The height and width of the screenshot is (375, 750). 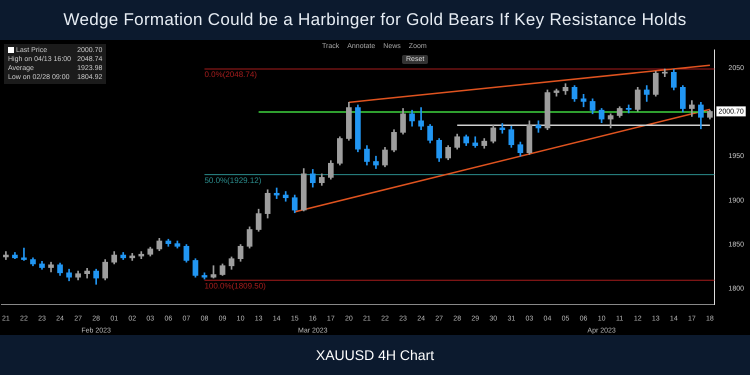 I want to click on chart-title: Wedge Formation Could be a Harbinger for Gold Bears If Key Resistance Holds, so click(x=375, y=20).